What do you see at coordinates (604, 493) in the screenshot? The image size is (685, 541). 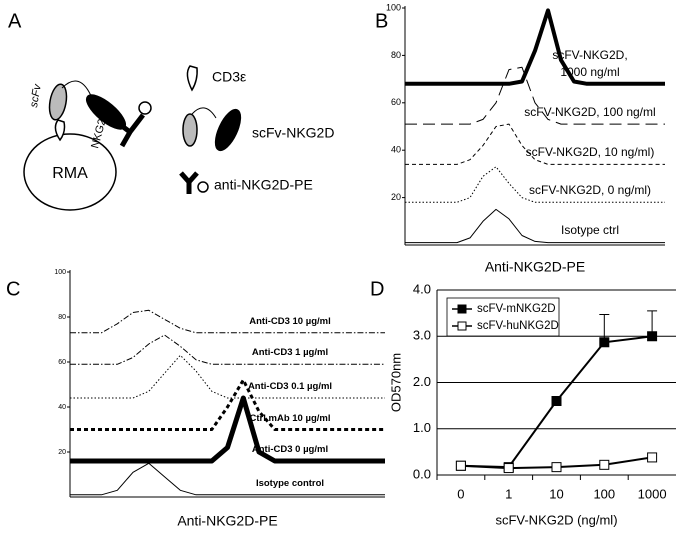 I see `x-tick-label: 100` at bounding box center [604, 493].